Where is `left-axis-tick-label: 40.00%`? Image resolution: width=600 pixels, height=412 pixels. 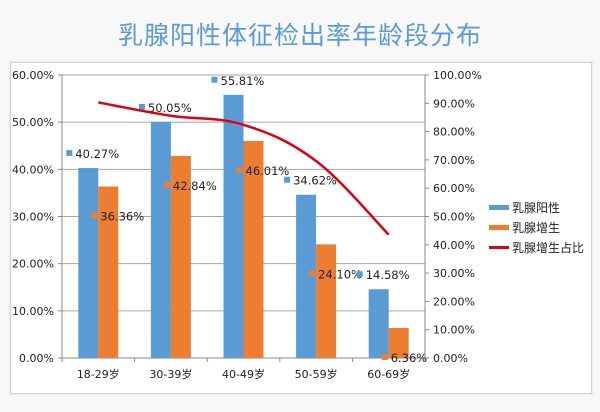
left-axis-tick-label: 40.00% is located at coordinates (33, 169).